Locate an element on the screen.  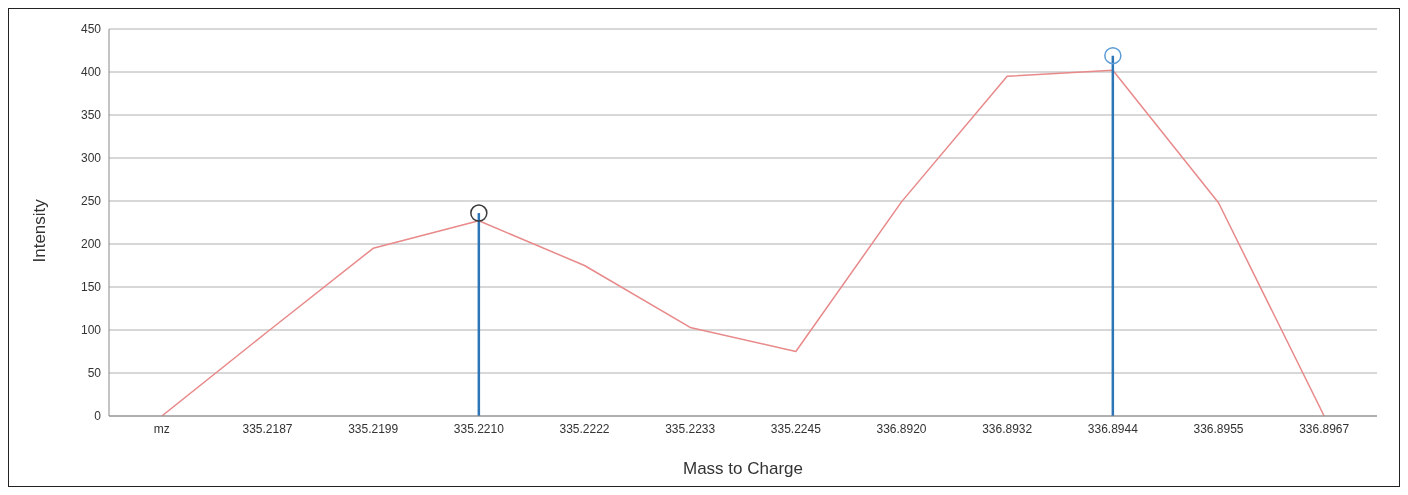
x-tick-label: 335.2210 is located at coordinates (479, 428).